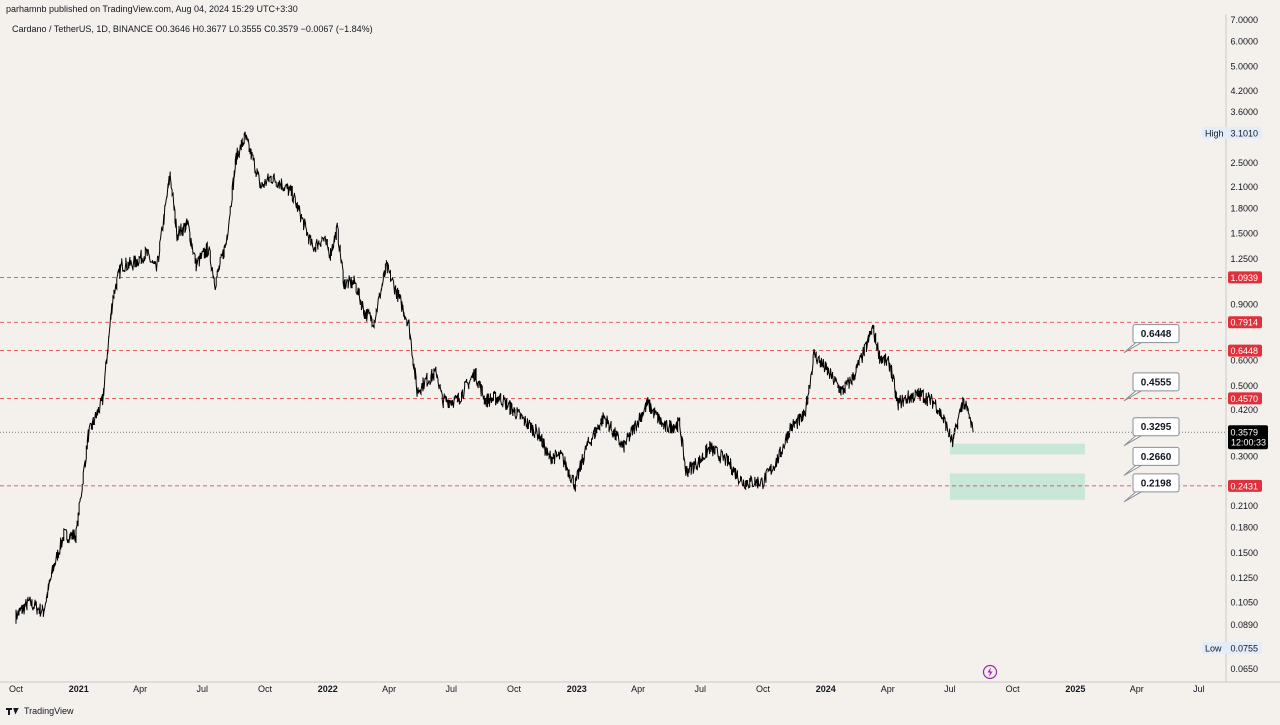 The image size is (1280, 725). Describe the element at coordinates (1244, 457) in the screenshot. I see `price-tick-label: 0.3000` at that location.